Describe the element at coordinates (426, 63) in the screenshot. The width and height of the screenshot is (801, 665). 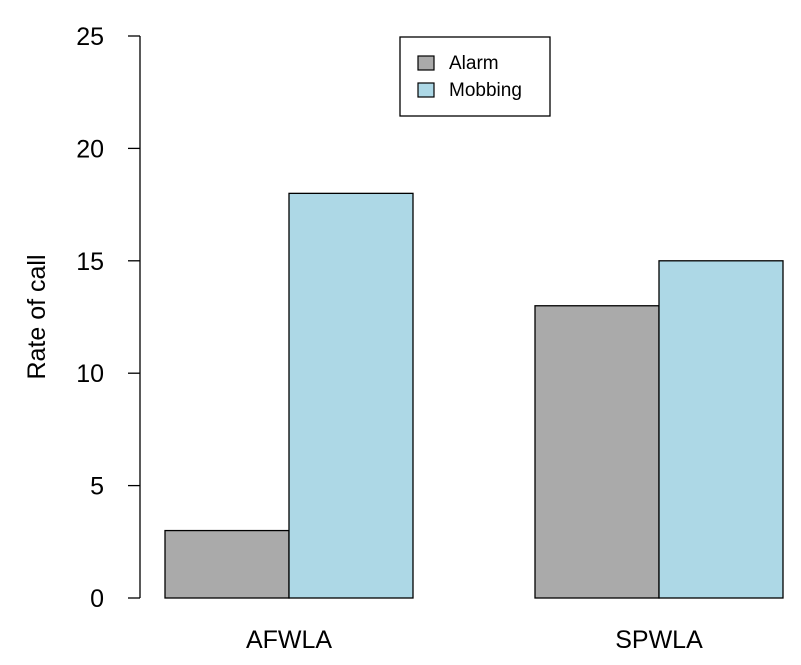
I see `legend-swatch-alarm` at that location.